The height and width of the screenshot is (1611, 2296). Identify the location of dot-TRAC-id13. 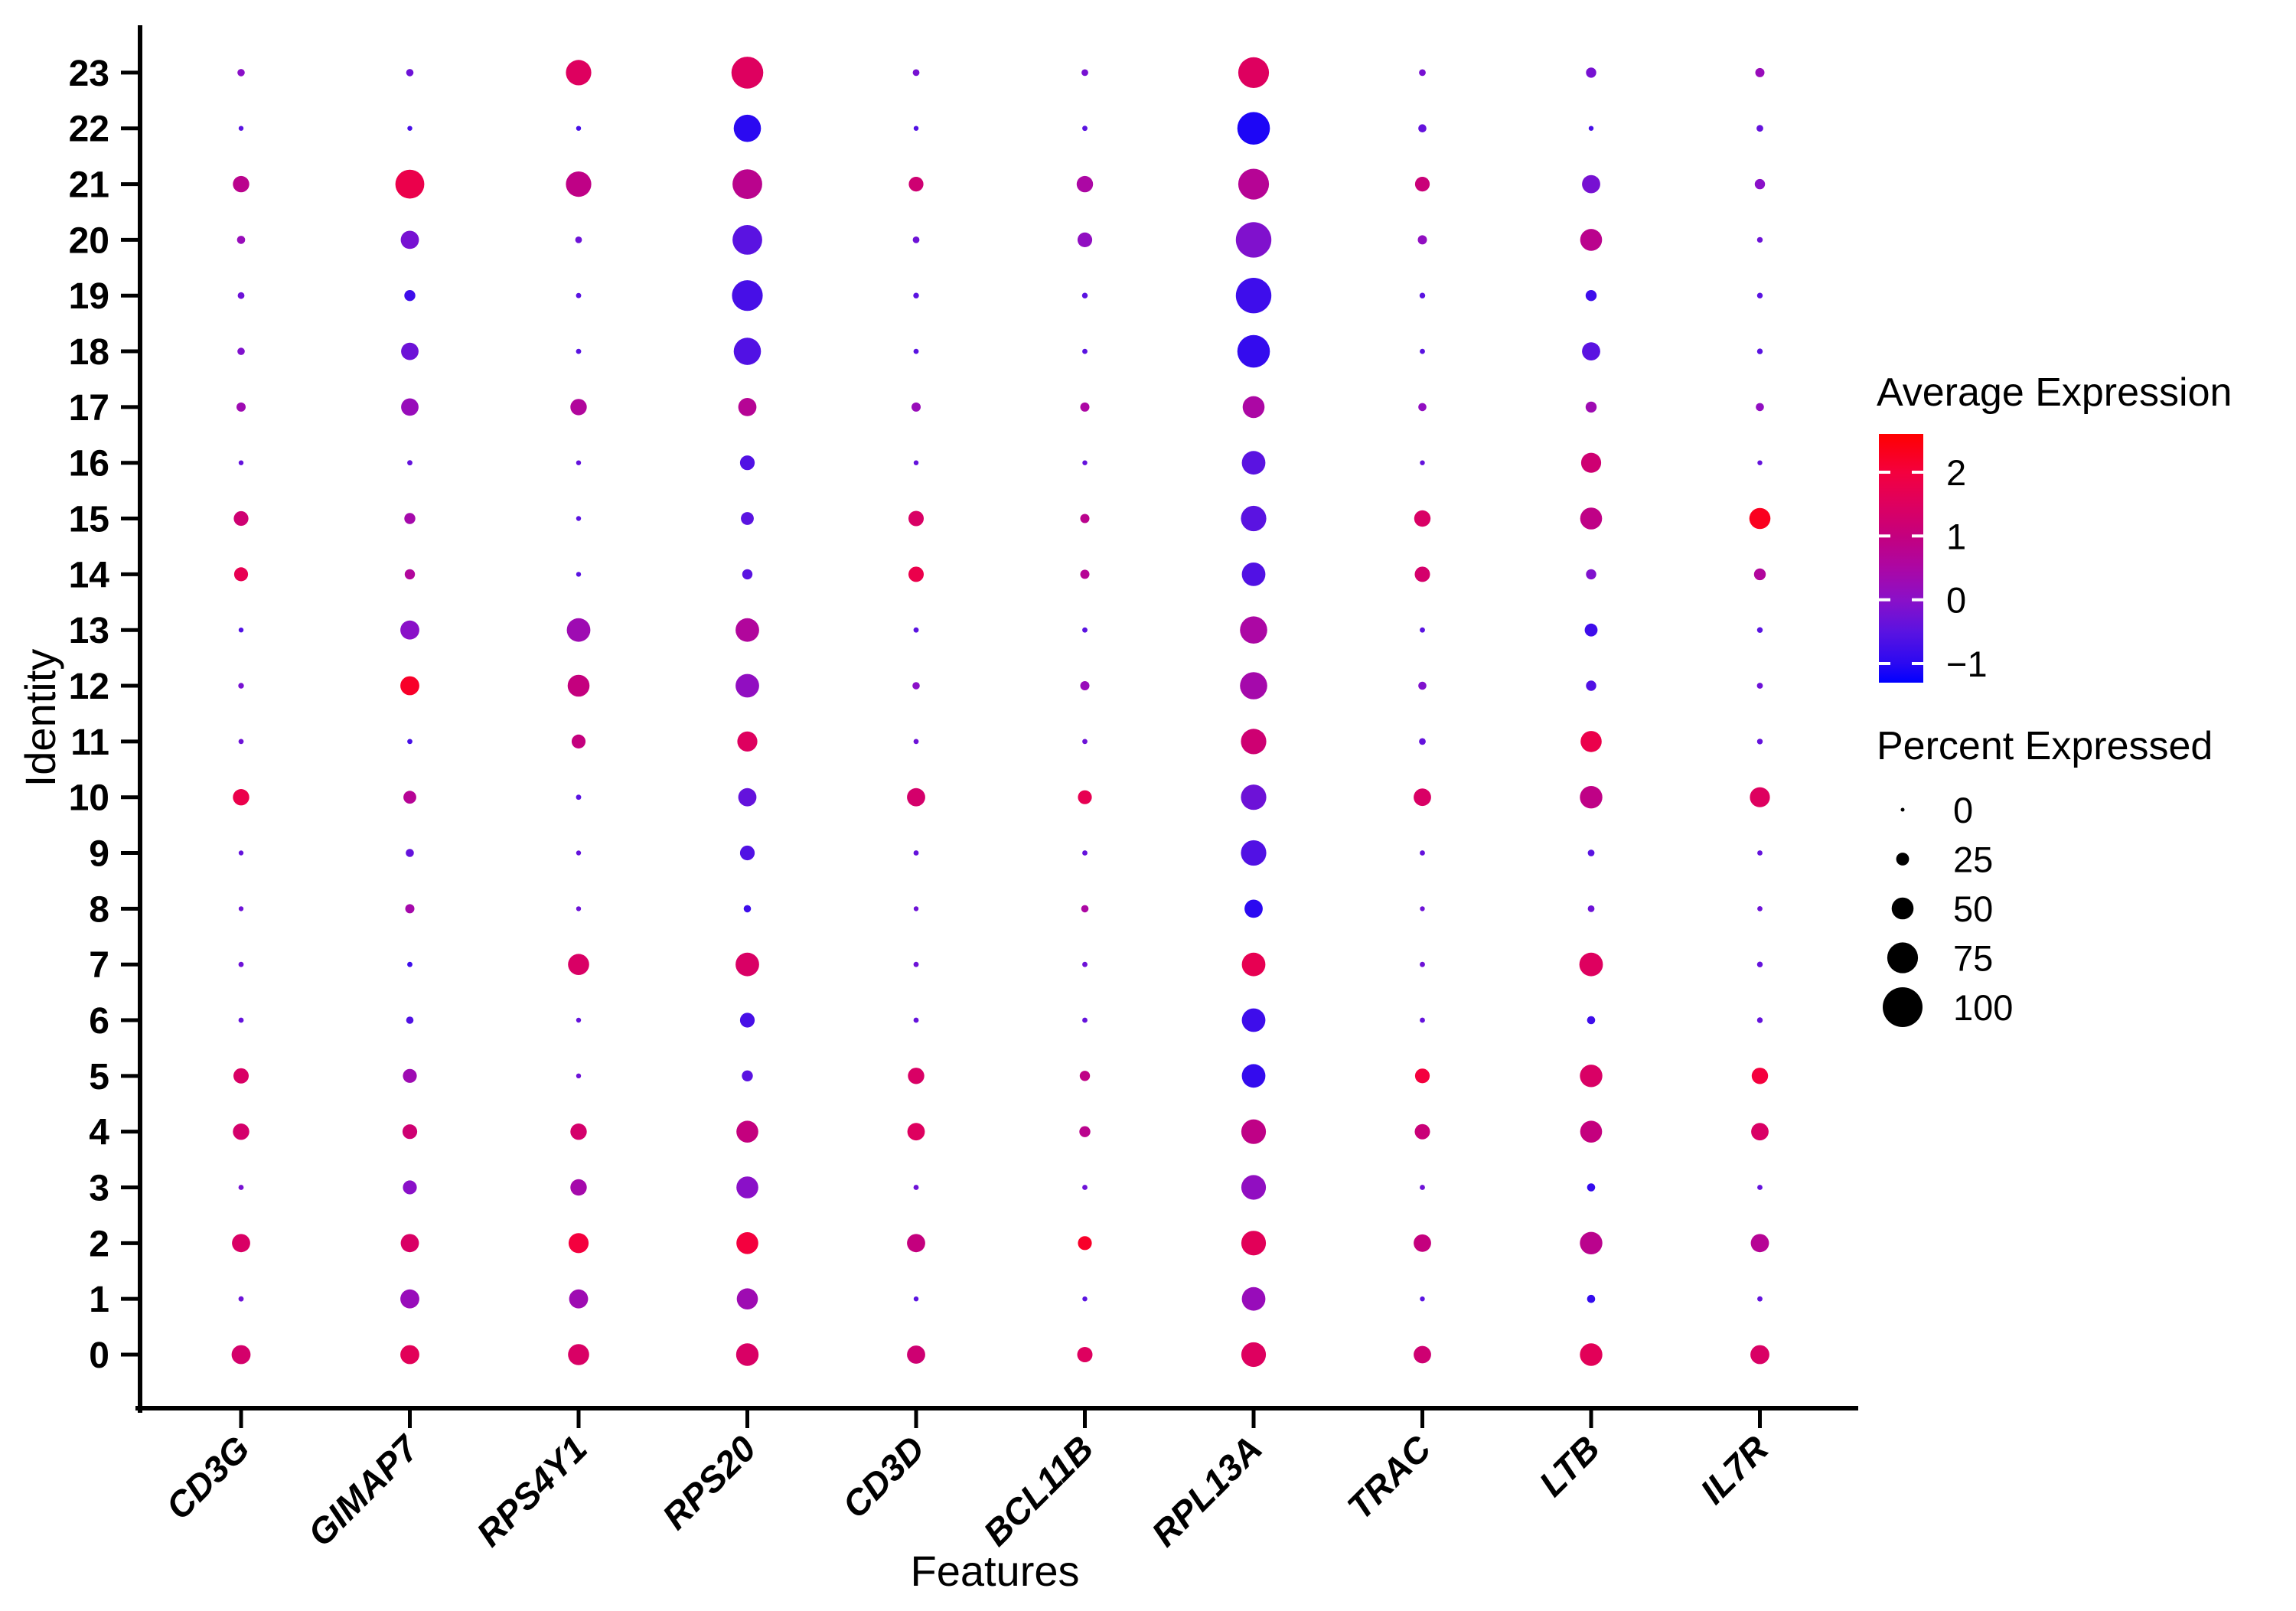
(1422, 630).